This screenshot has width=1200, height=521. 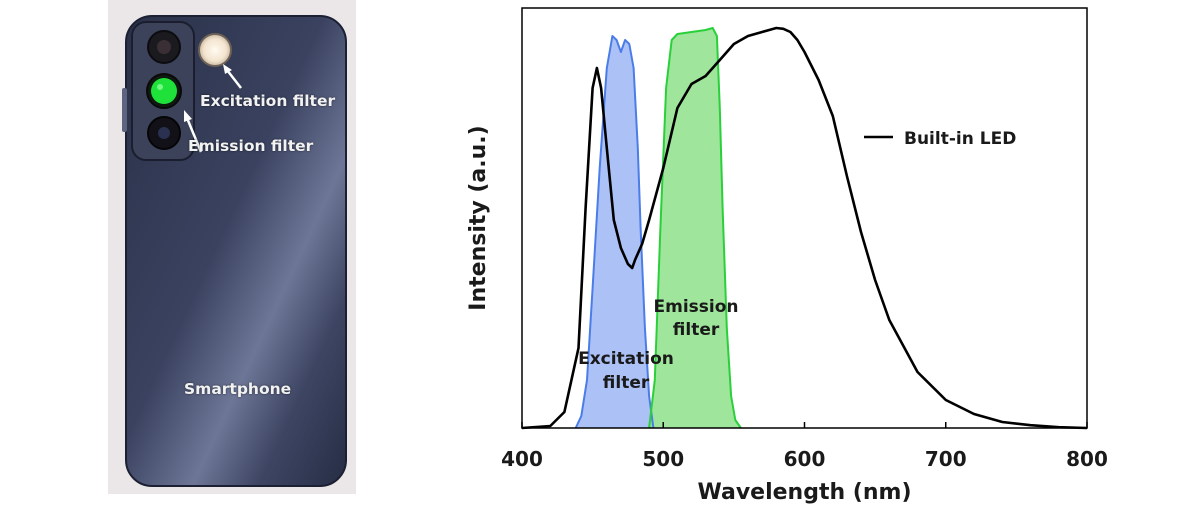 What do you see at coordinates (238, 389) in the screenshot?
I see `smartphone-label: Smartphone` at bounding box center [238, 389].